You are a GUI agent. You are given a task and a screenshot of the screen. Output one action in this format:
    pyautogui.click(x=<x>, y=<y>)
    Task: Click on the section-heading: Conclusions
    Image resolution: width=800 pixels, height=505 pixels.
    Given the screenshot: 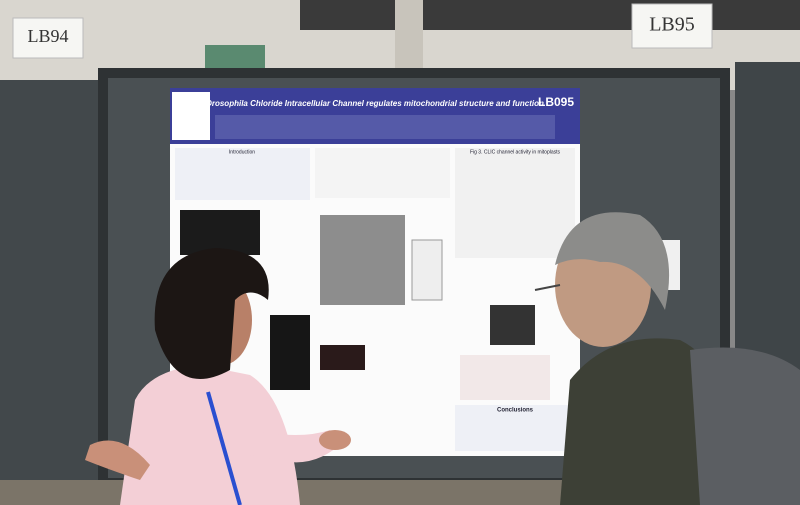 What is the action you would take?
    pyautogui.click(x=515, y=411)
    